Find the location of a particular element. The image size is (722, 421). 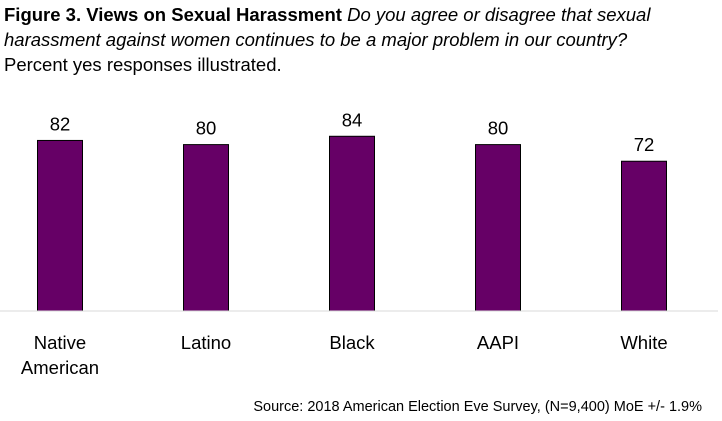

data-label-0: 82 is located at coordinates (60, 123).